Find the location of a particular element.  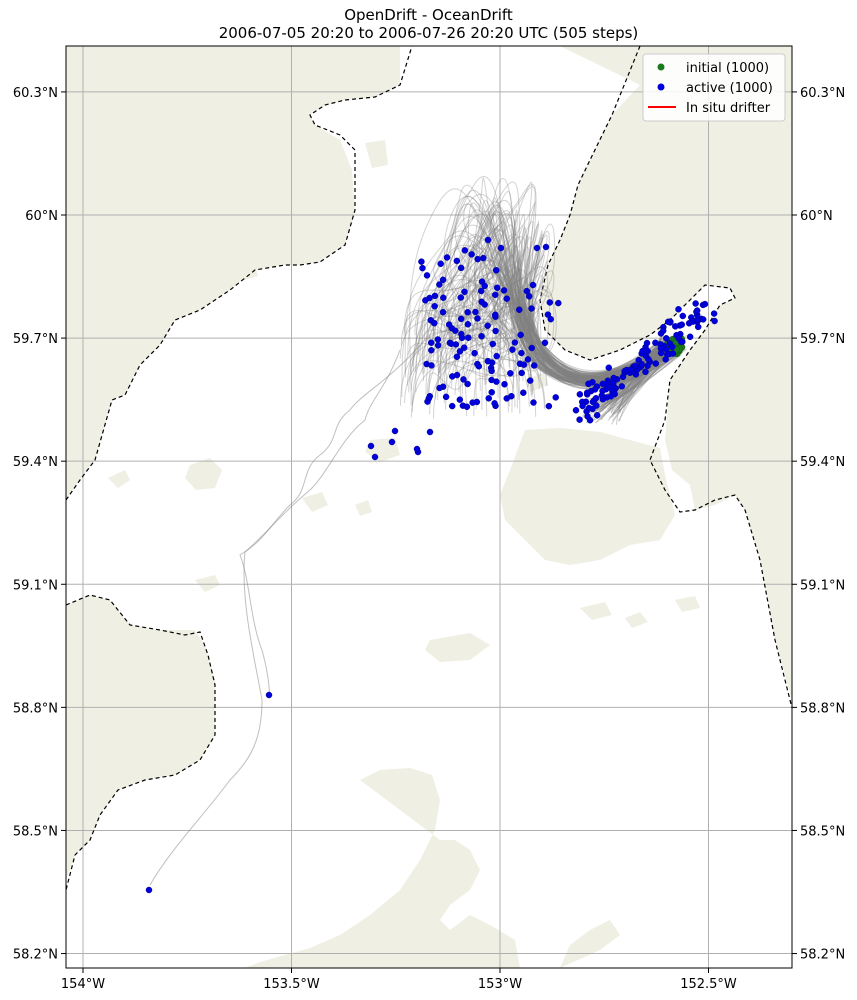

lat-tick-label-right-0: 60.3°N is located at coordinates (822, 93).